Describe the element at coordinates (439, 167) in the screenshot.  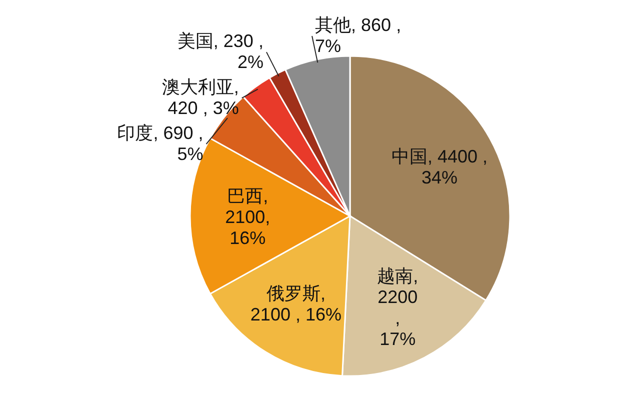
I see `slice-label: 中国, 4400 , 34%` at that location.